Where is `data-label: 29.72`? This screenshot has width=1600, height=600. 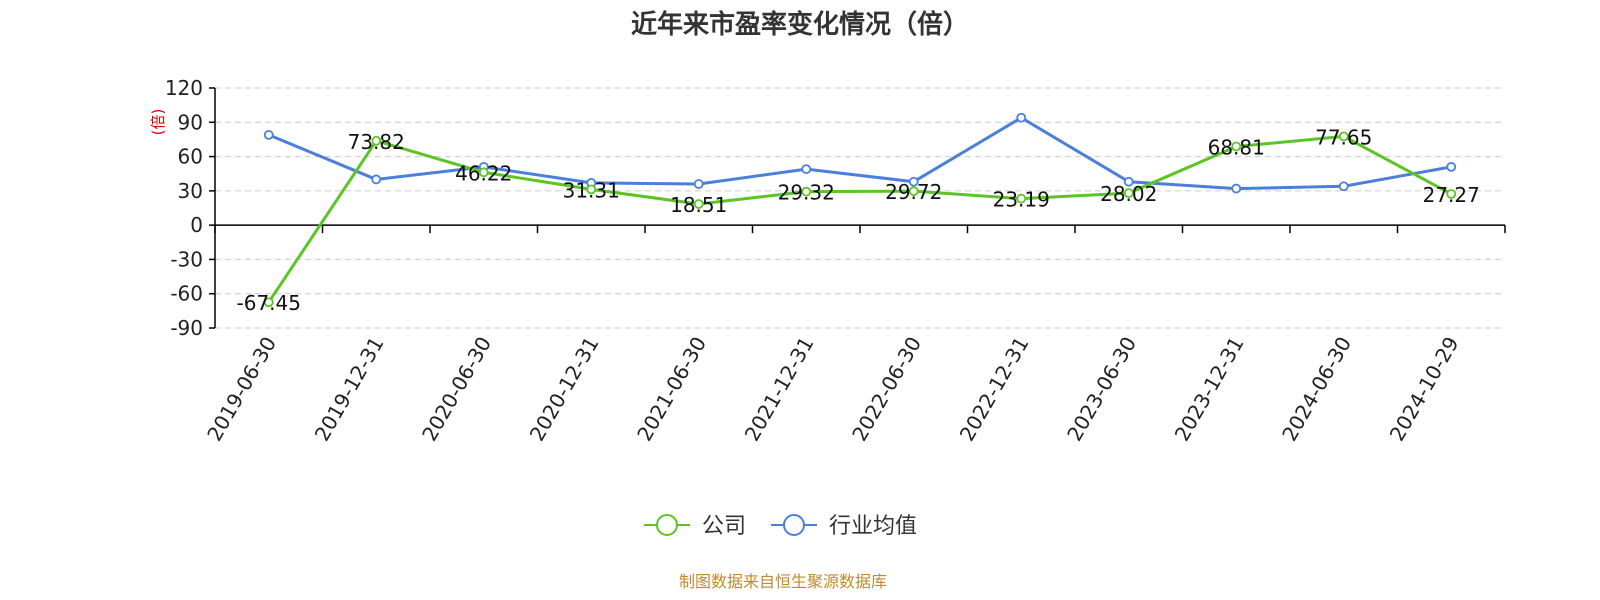
data-label: 29.72 is located at coordinates (913, 192).